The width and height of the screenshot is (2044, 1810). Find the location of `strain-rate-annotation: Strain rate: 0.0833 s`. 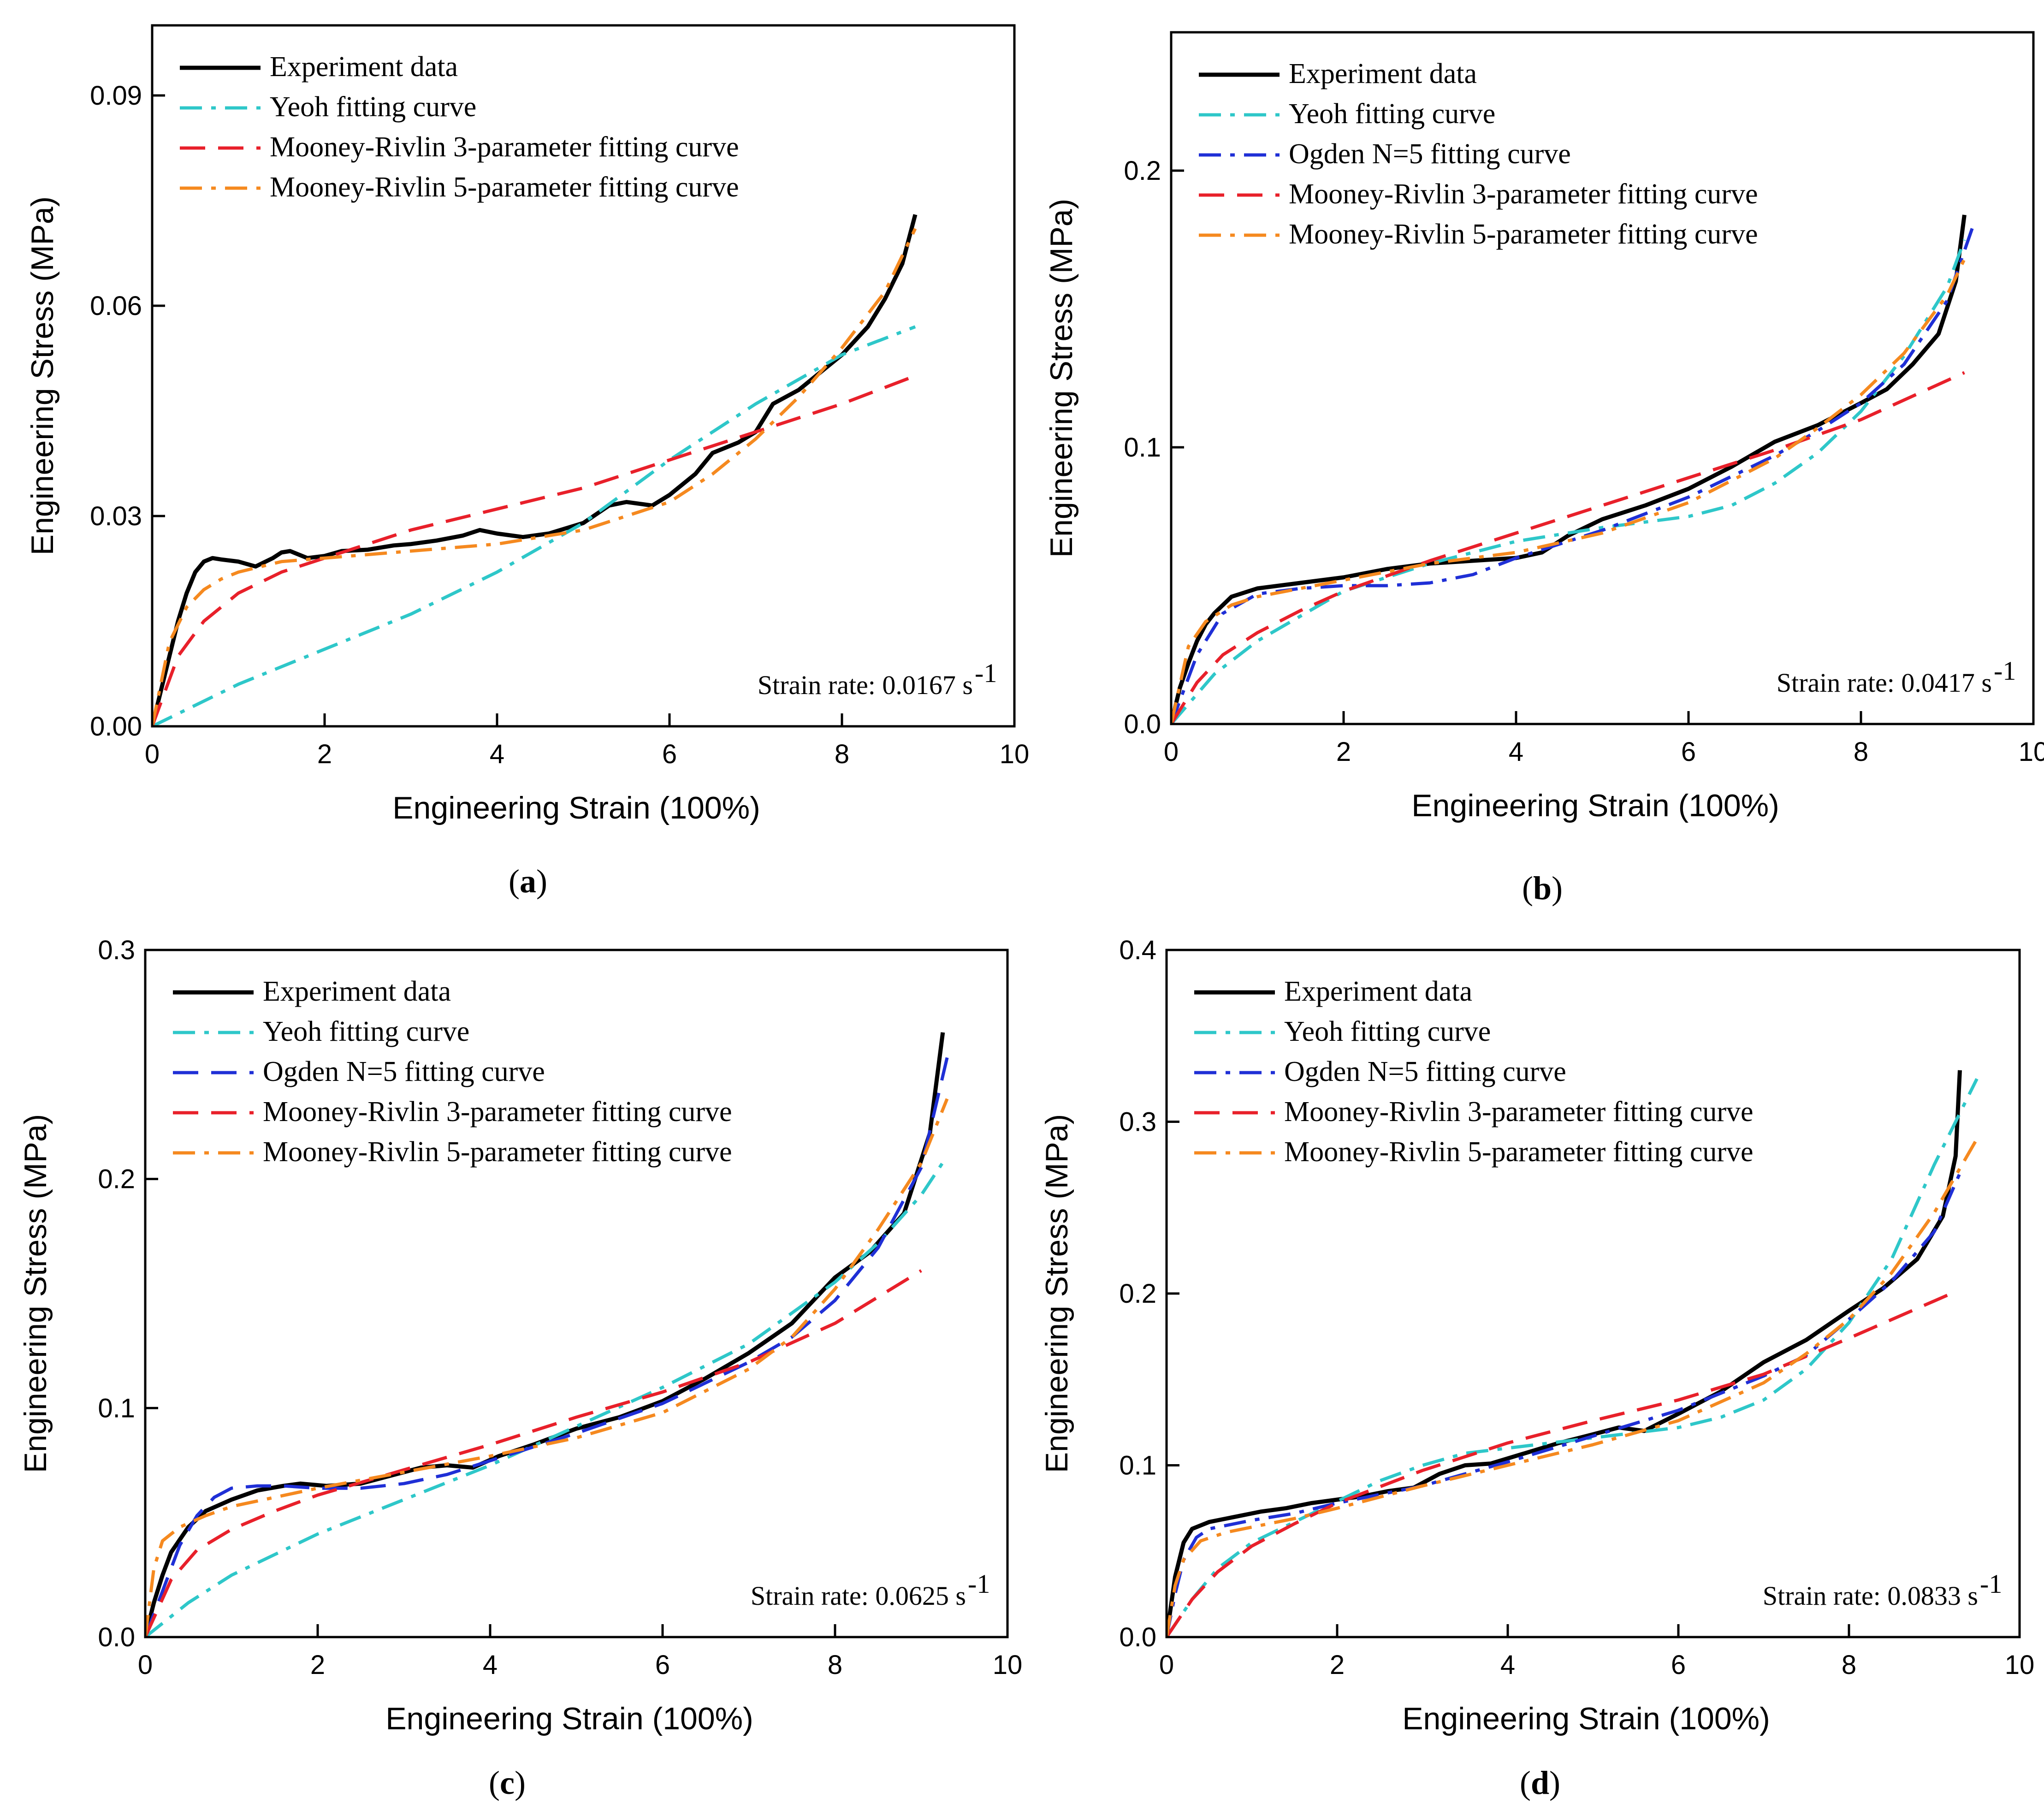

strain-rate-annotation: Strain rate: 0.0833 s is located at coordinates (1870, 1596).